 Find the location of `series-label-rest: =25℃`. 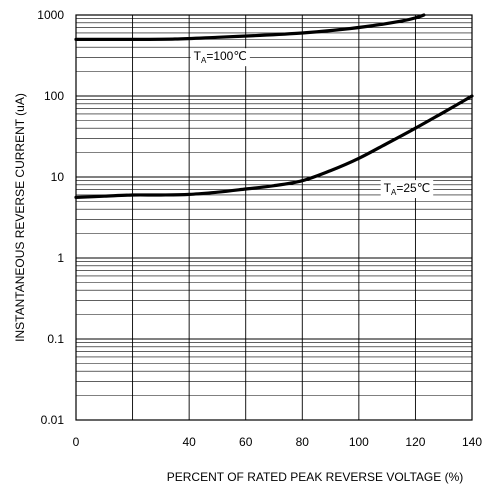

series-label-rest: =25℃ is located at coordinates (413, 188).